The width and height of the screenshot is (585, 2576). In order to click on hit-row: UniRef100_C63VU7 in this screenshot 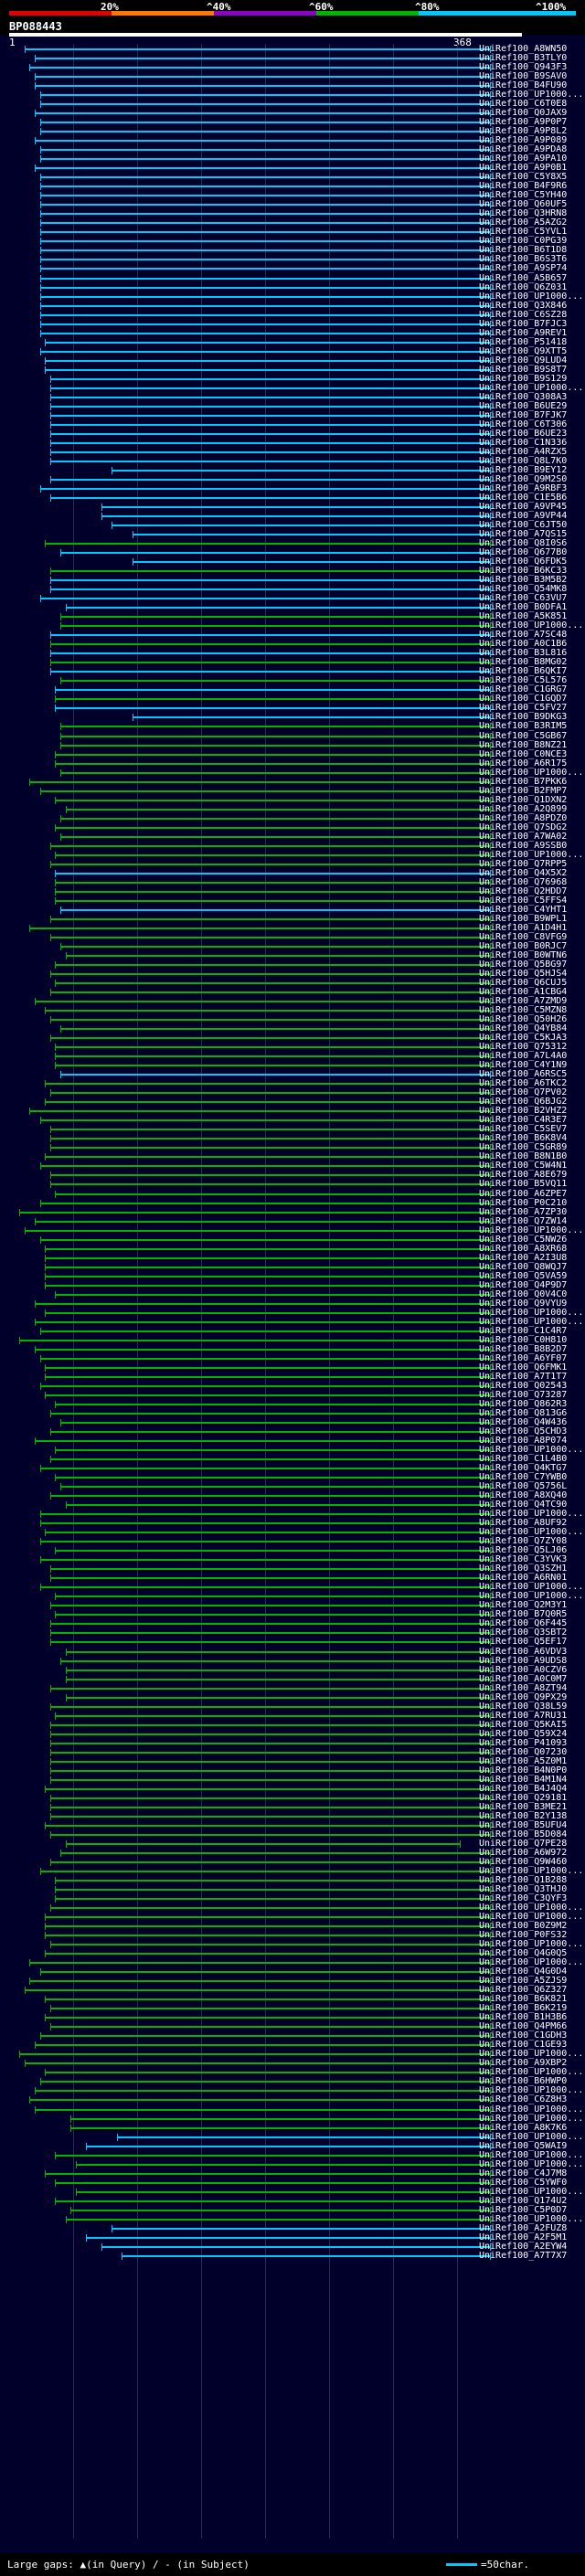, I will do `click(293, 598)`.